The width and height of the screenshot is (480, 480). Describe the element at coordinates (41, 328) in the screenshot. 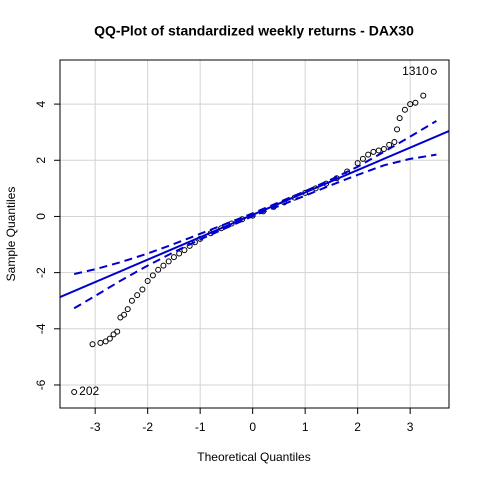

I see `y-tick-label: -4` at that location.